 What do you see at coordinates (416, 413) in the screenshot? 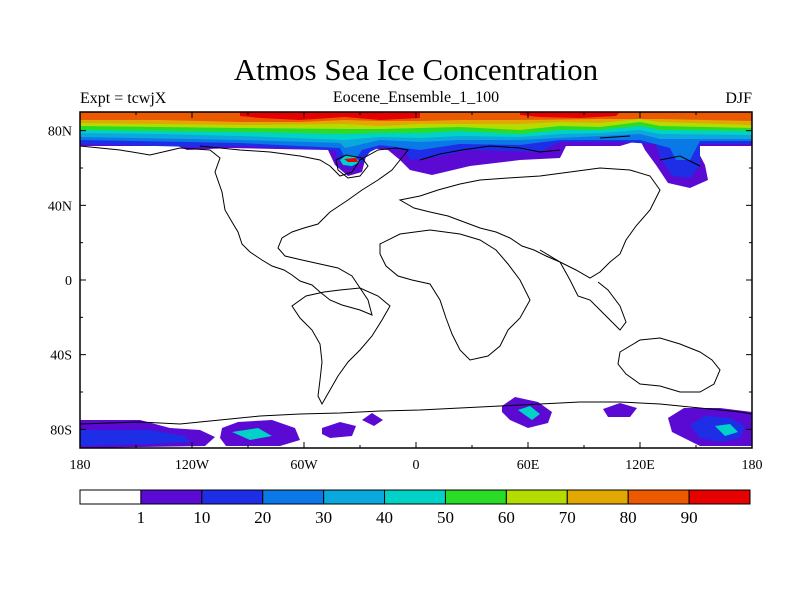
I see `antarctica-coastline` at bounding box center [416, 413].